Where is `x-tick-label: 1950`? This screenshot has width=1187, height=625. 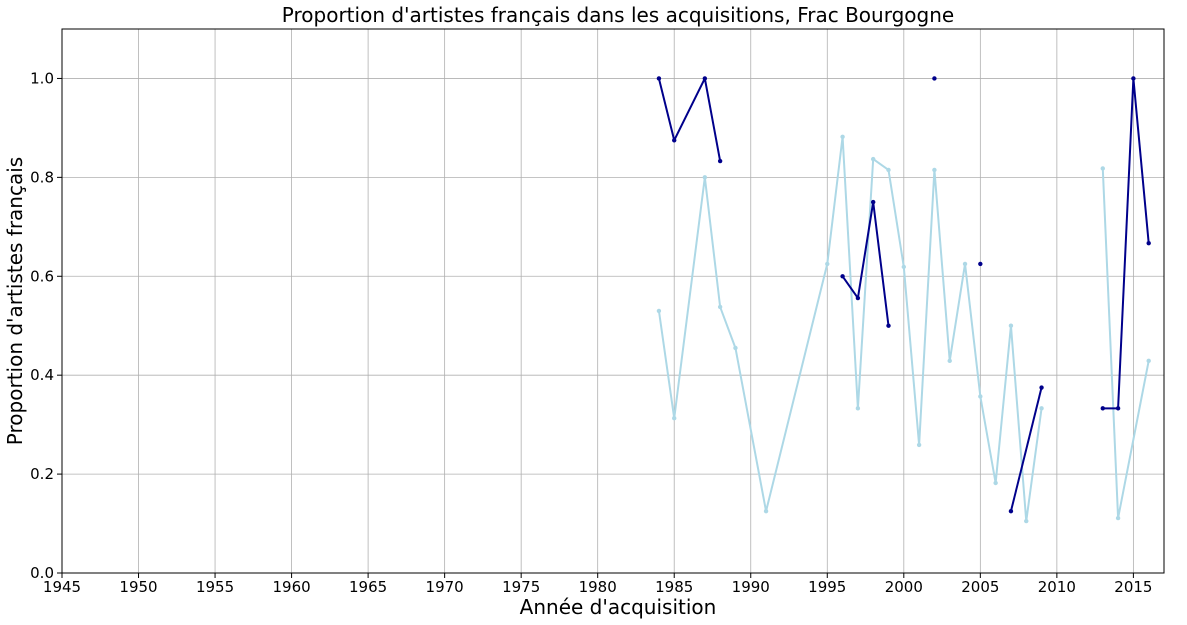 x-tick-label: 1950 is located at coordinates (138, 587).